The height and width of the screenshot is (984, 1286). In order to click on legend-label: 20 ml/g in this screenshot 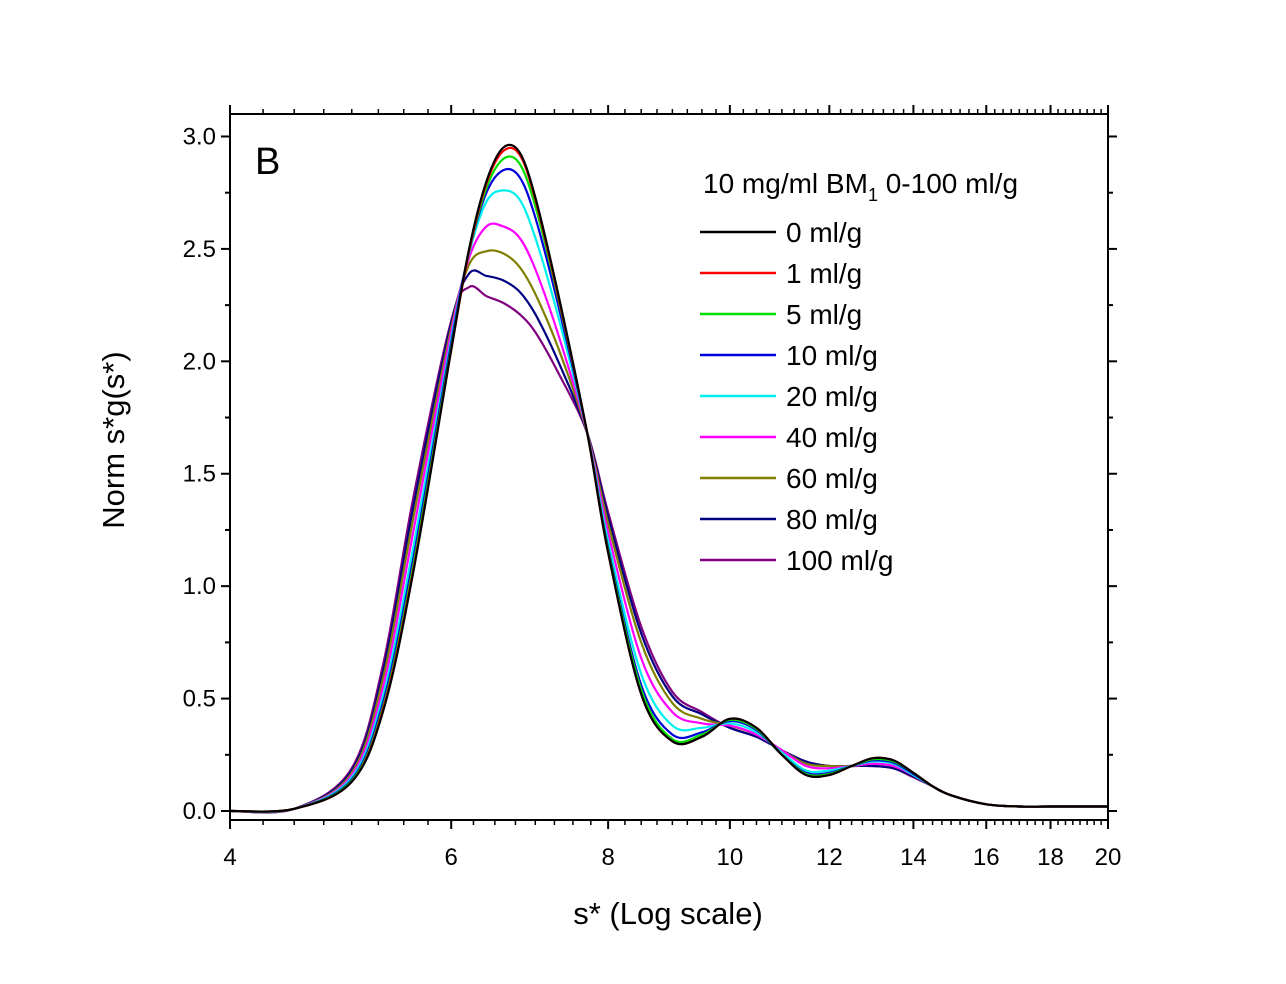, I will do `click(832, 396)`.